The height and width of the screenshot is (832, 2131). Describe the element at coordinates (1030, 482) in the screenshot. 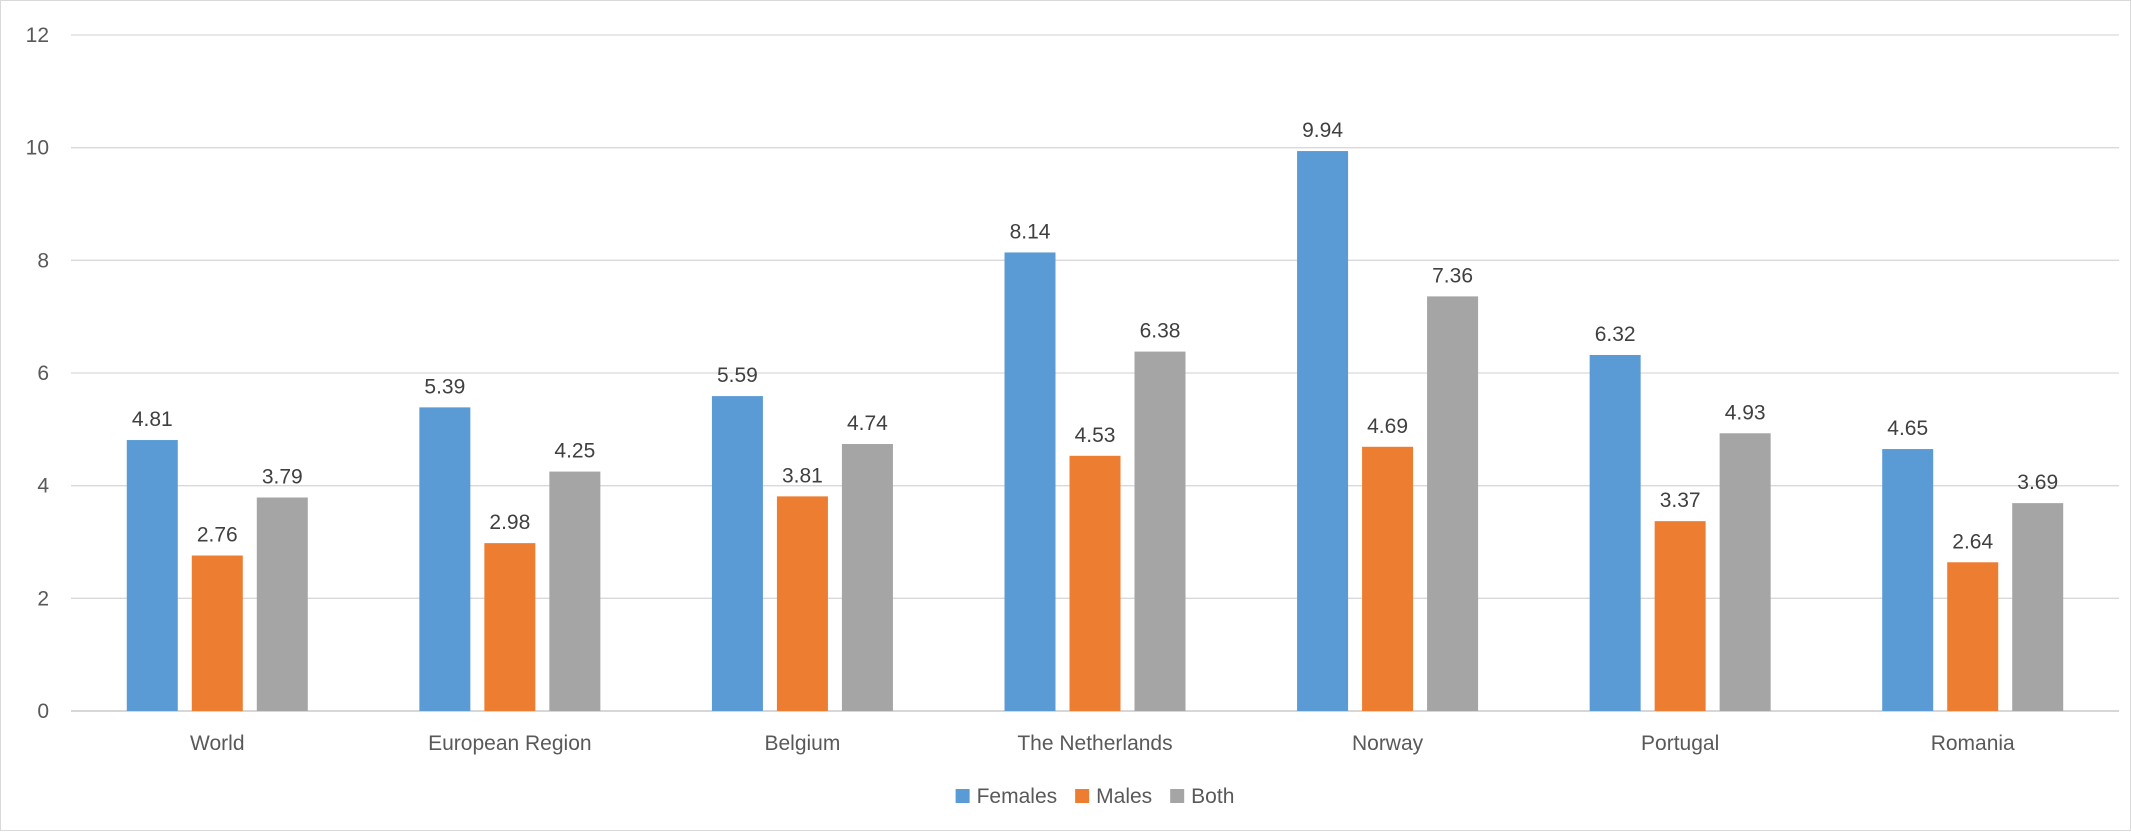

I see `bar-females-the-netherlands` at that location.